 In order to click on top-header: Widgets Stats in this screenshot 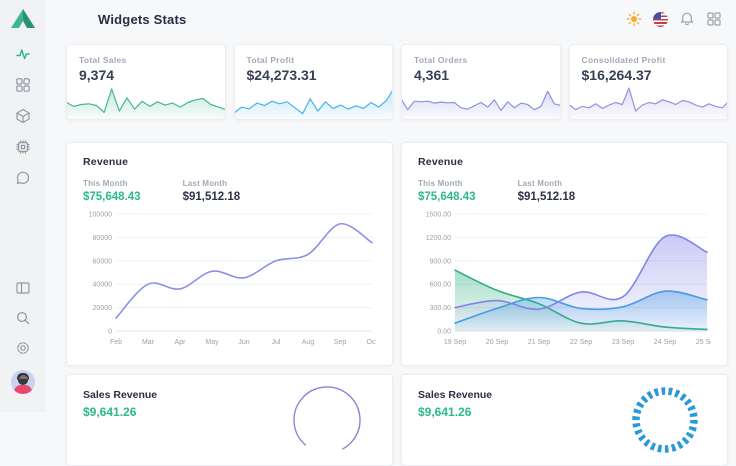, I will do `click(391, 19)`.